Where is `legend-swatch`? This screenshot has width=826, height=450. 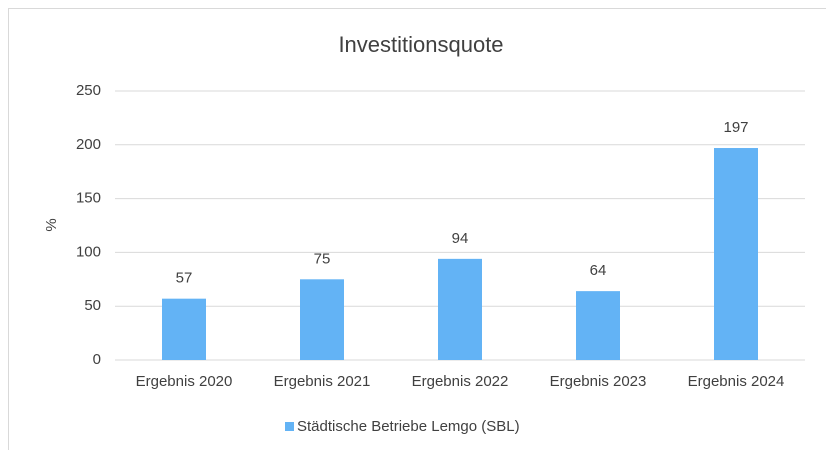 legend-swatch is located at coordinates (289, 426).